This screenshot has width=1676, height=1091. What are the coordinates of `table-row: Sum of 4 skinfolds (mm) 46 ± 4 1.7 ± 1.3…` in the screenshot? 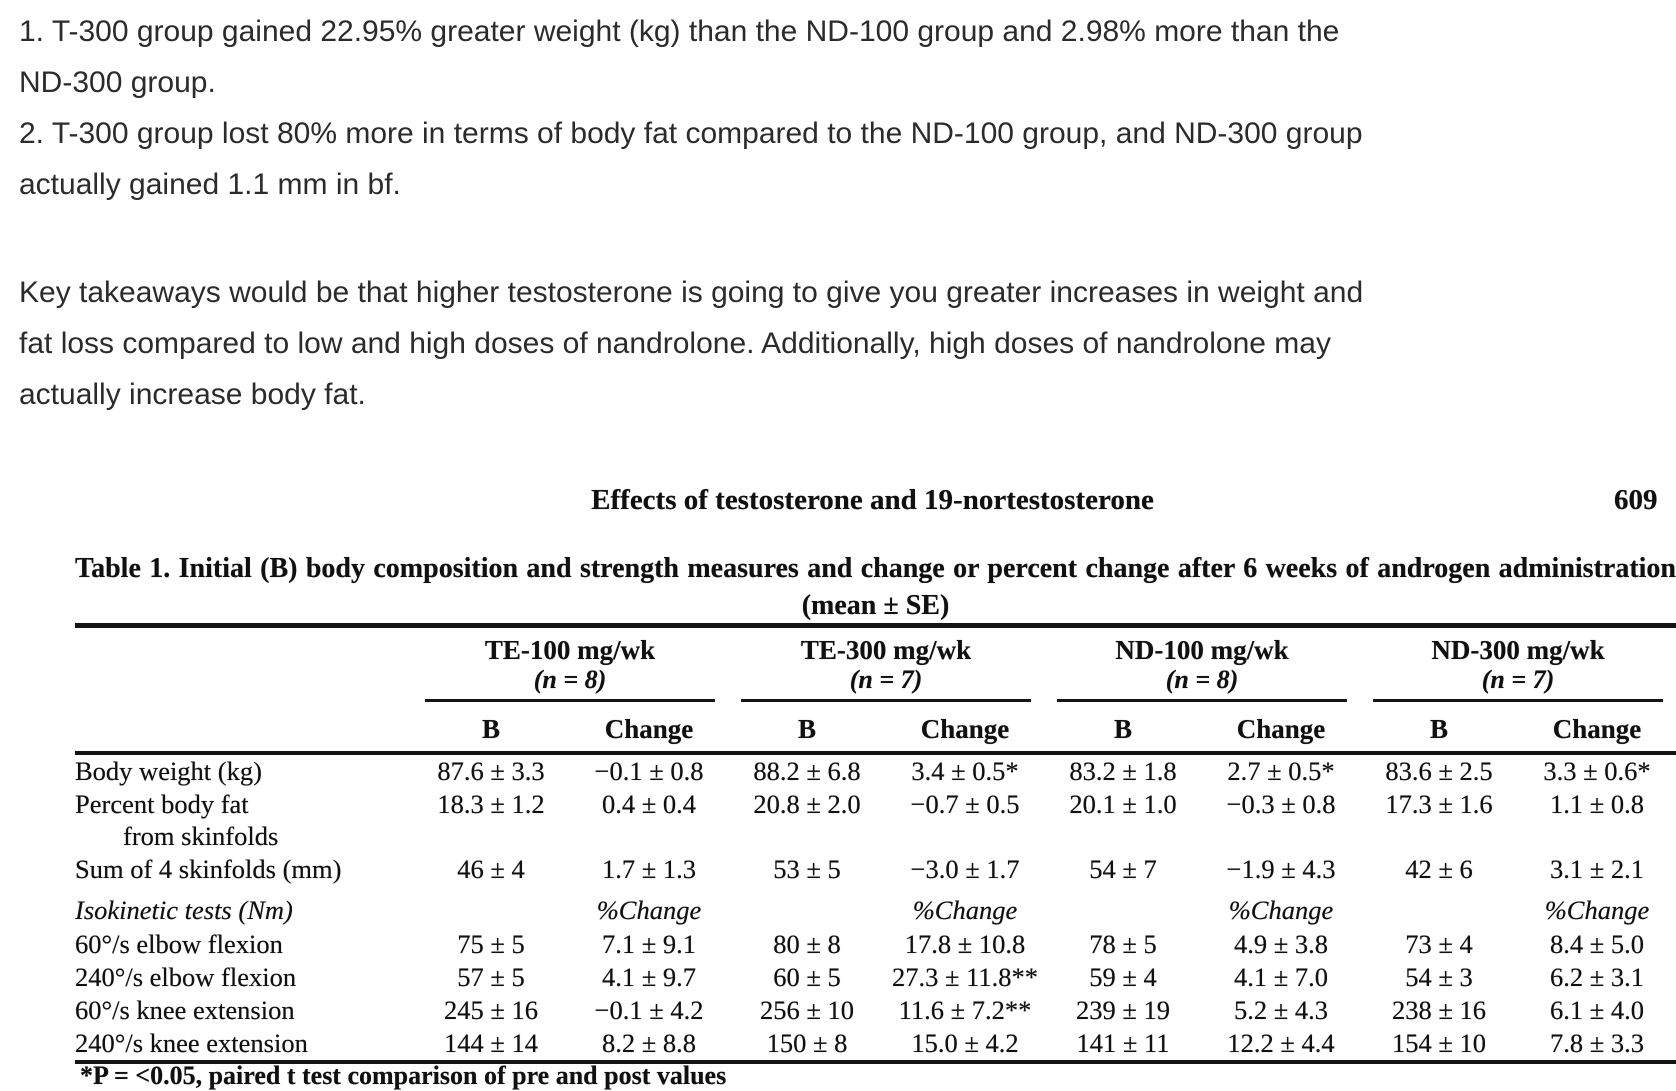 It's located at (875, 869).